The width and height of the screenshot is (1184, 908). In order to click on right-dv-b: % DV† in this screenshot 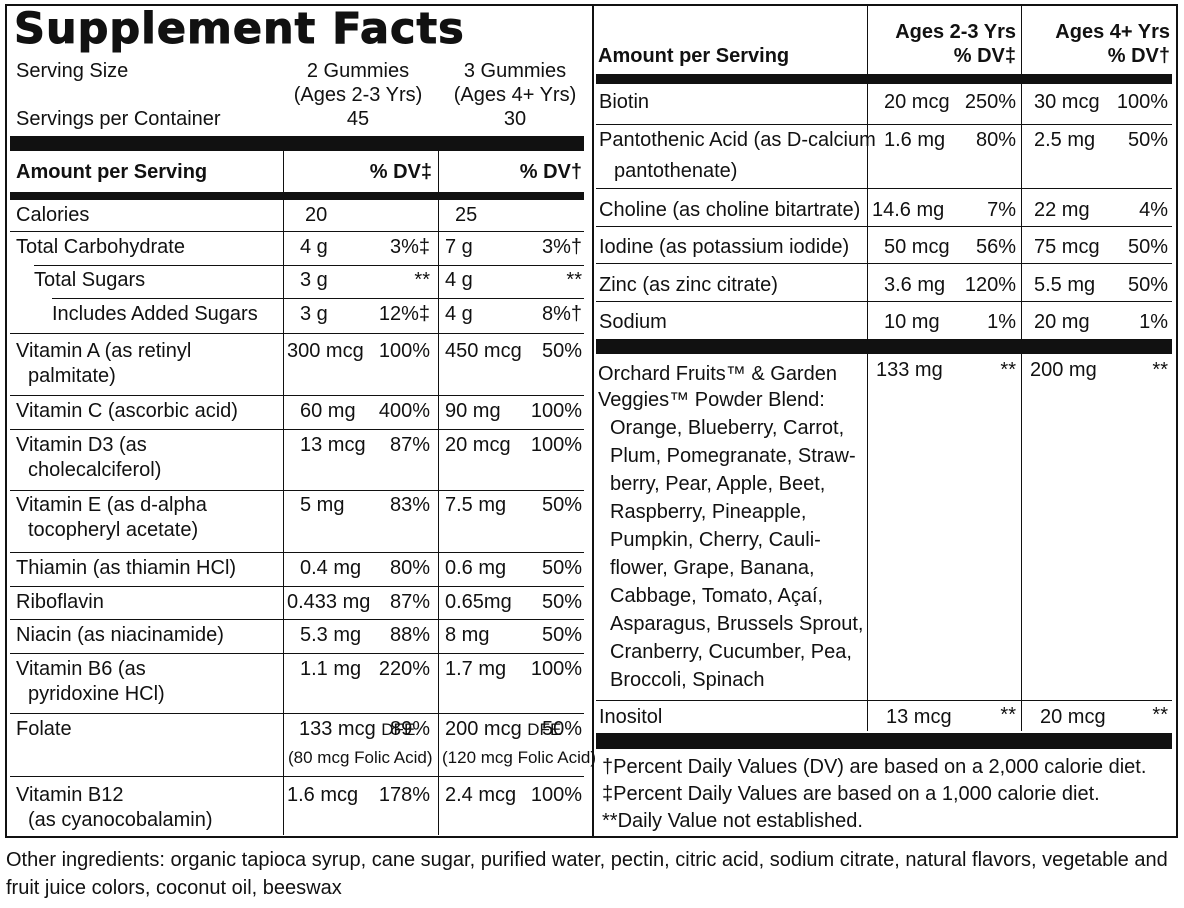, I will do `click(1138, 56)`.